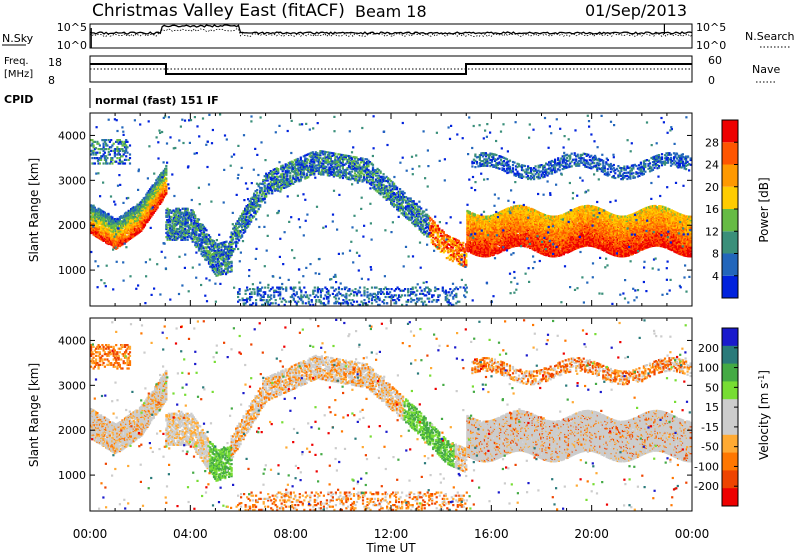  Describe the element at coordinates (715, 60) in the screenshot. I see `nave-tick-max: 60` at that location.